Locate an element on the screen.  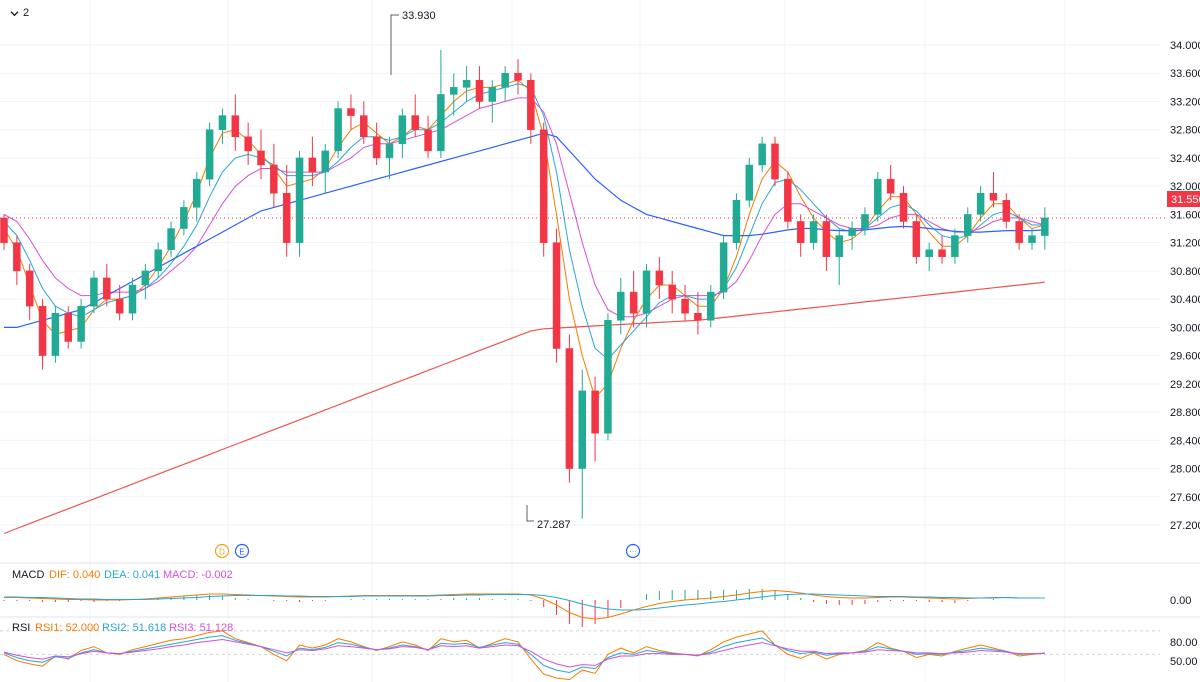
more-events-marker: ··· is located at coordinates (633, 551).